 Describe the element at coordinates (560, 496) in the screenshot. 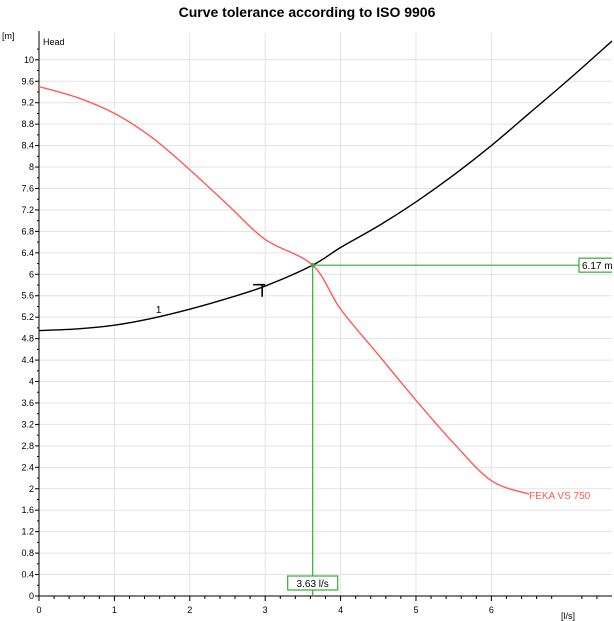

I see `series-label: FEKA VS 750` at that location.